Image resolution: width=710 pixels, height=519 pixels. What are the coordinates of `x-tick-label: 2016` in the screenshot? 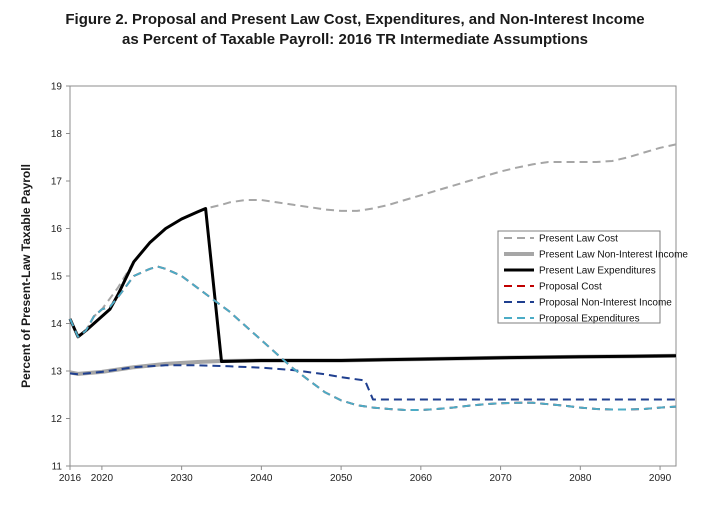 It's located at (70, 478).